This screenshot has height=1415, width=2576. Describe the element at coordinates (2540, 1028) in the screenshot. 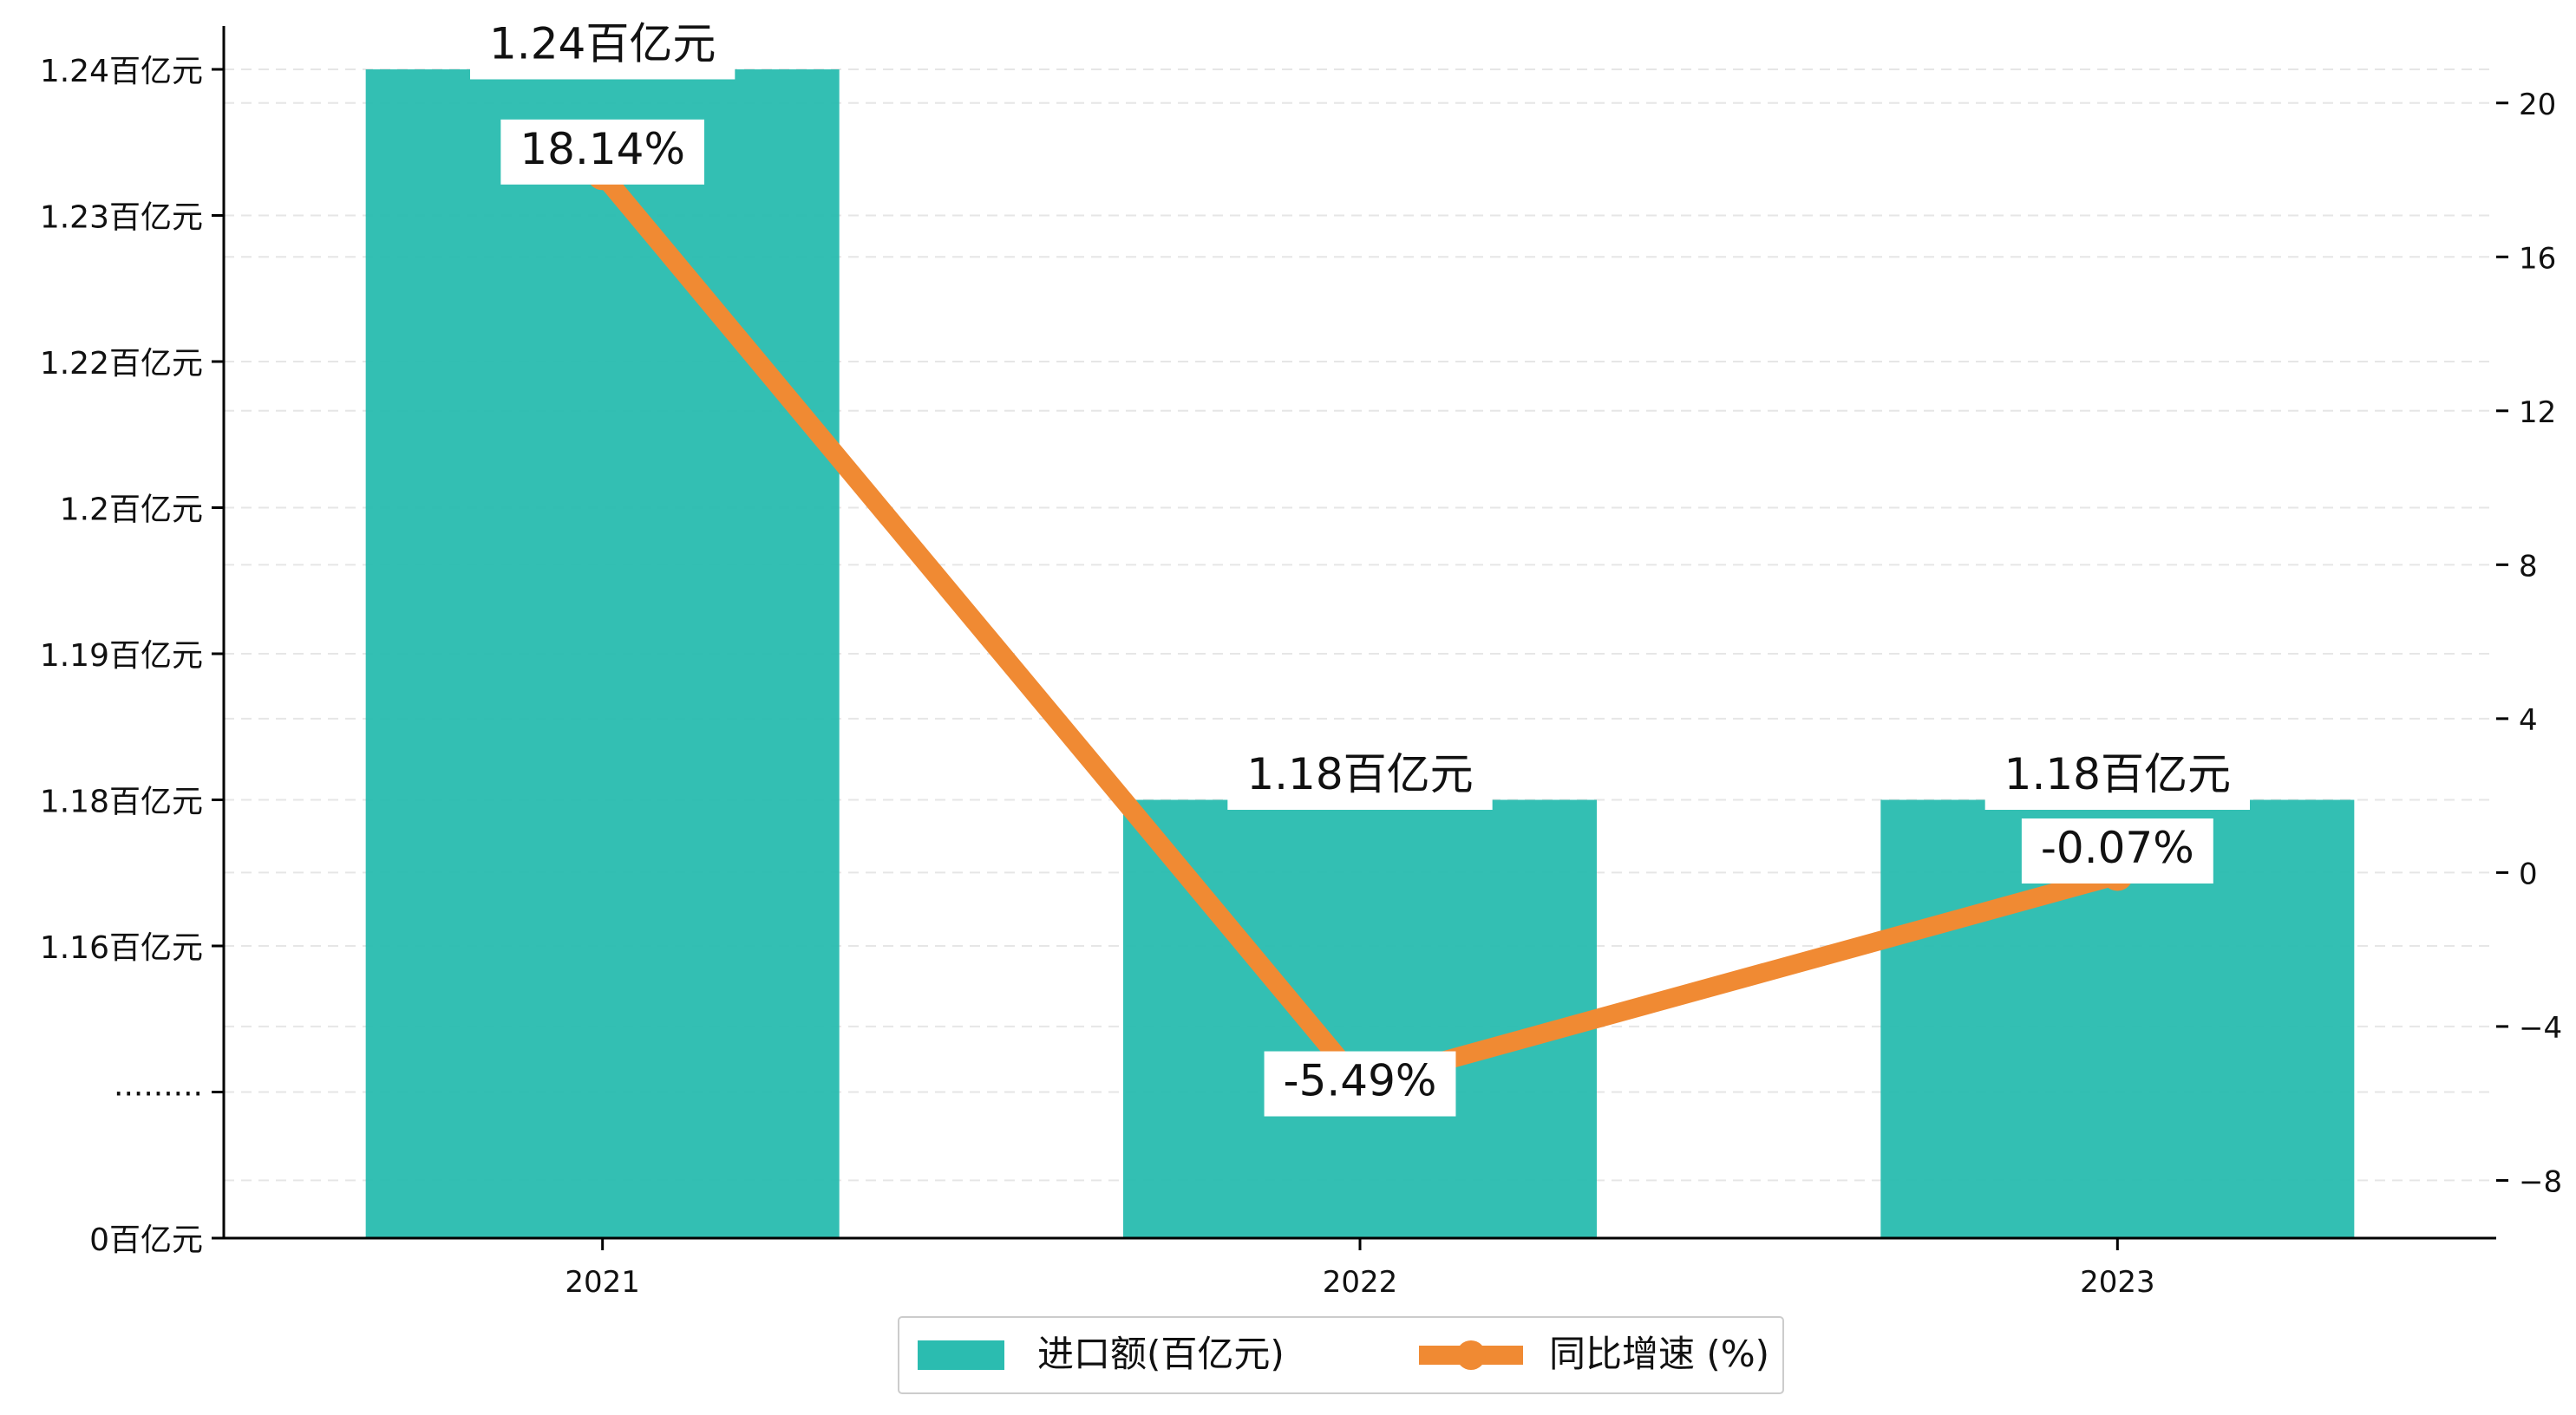

I see `right-tick-label: −4` at that location.